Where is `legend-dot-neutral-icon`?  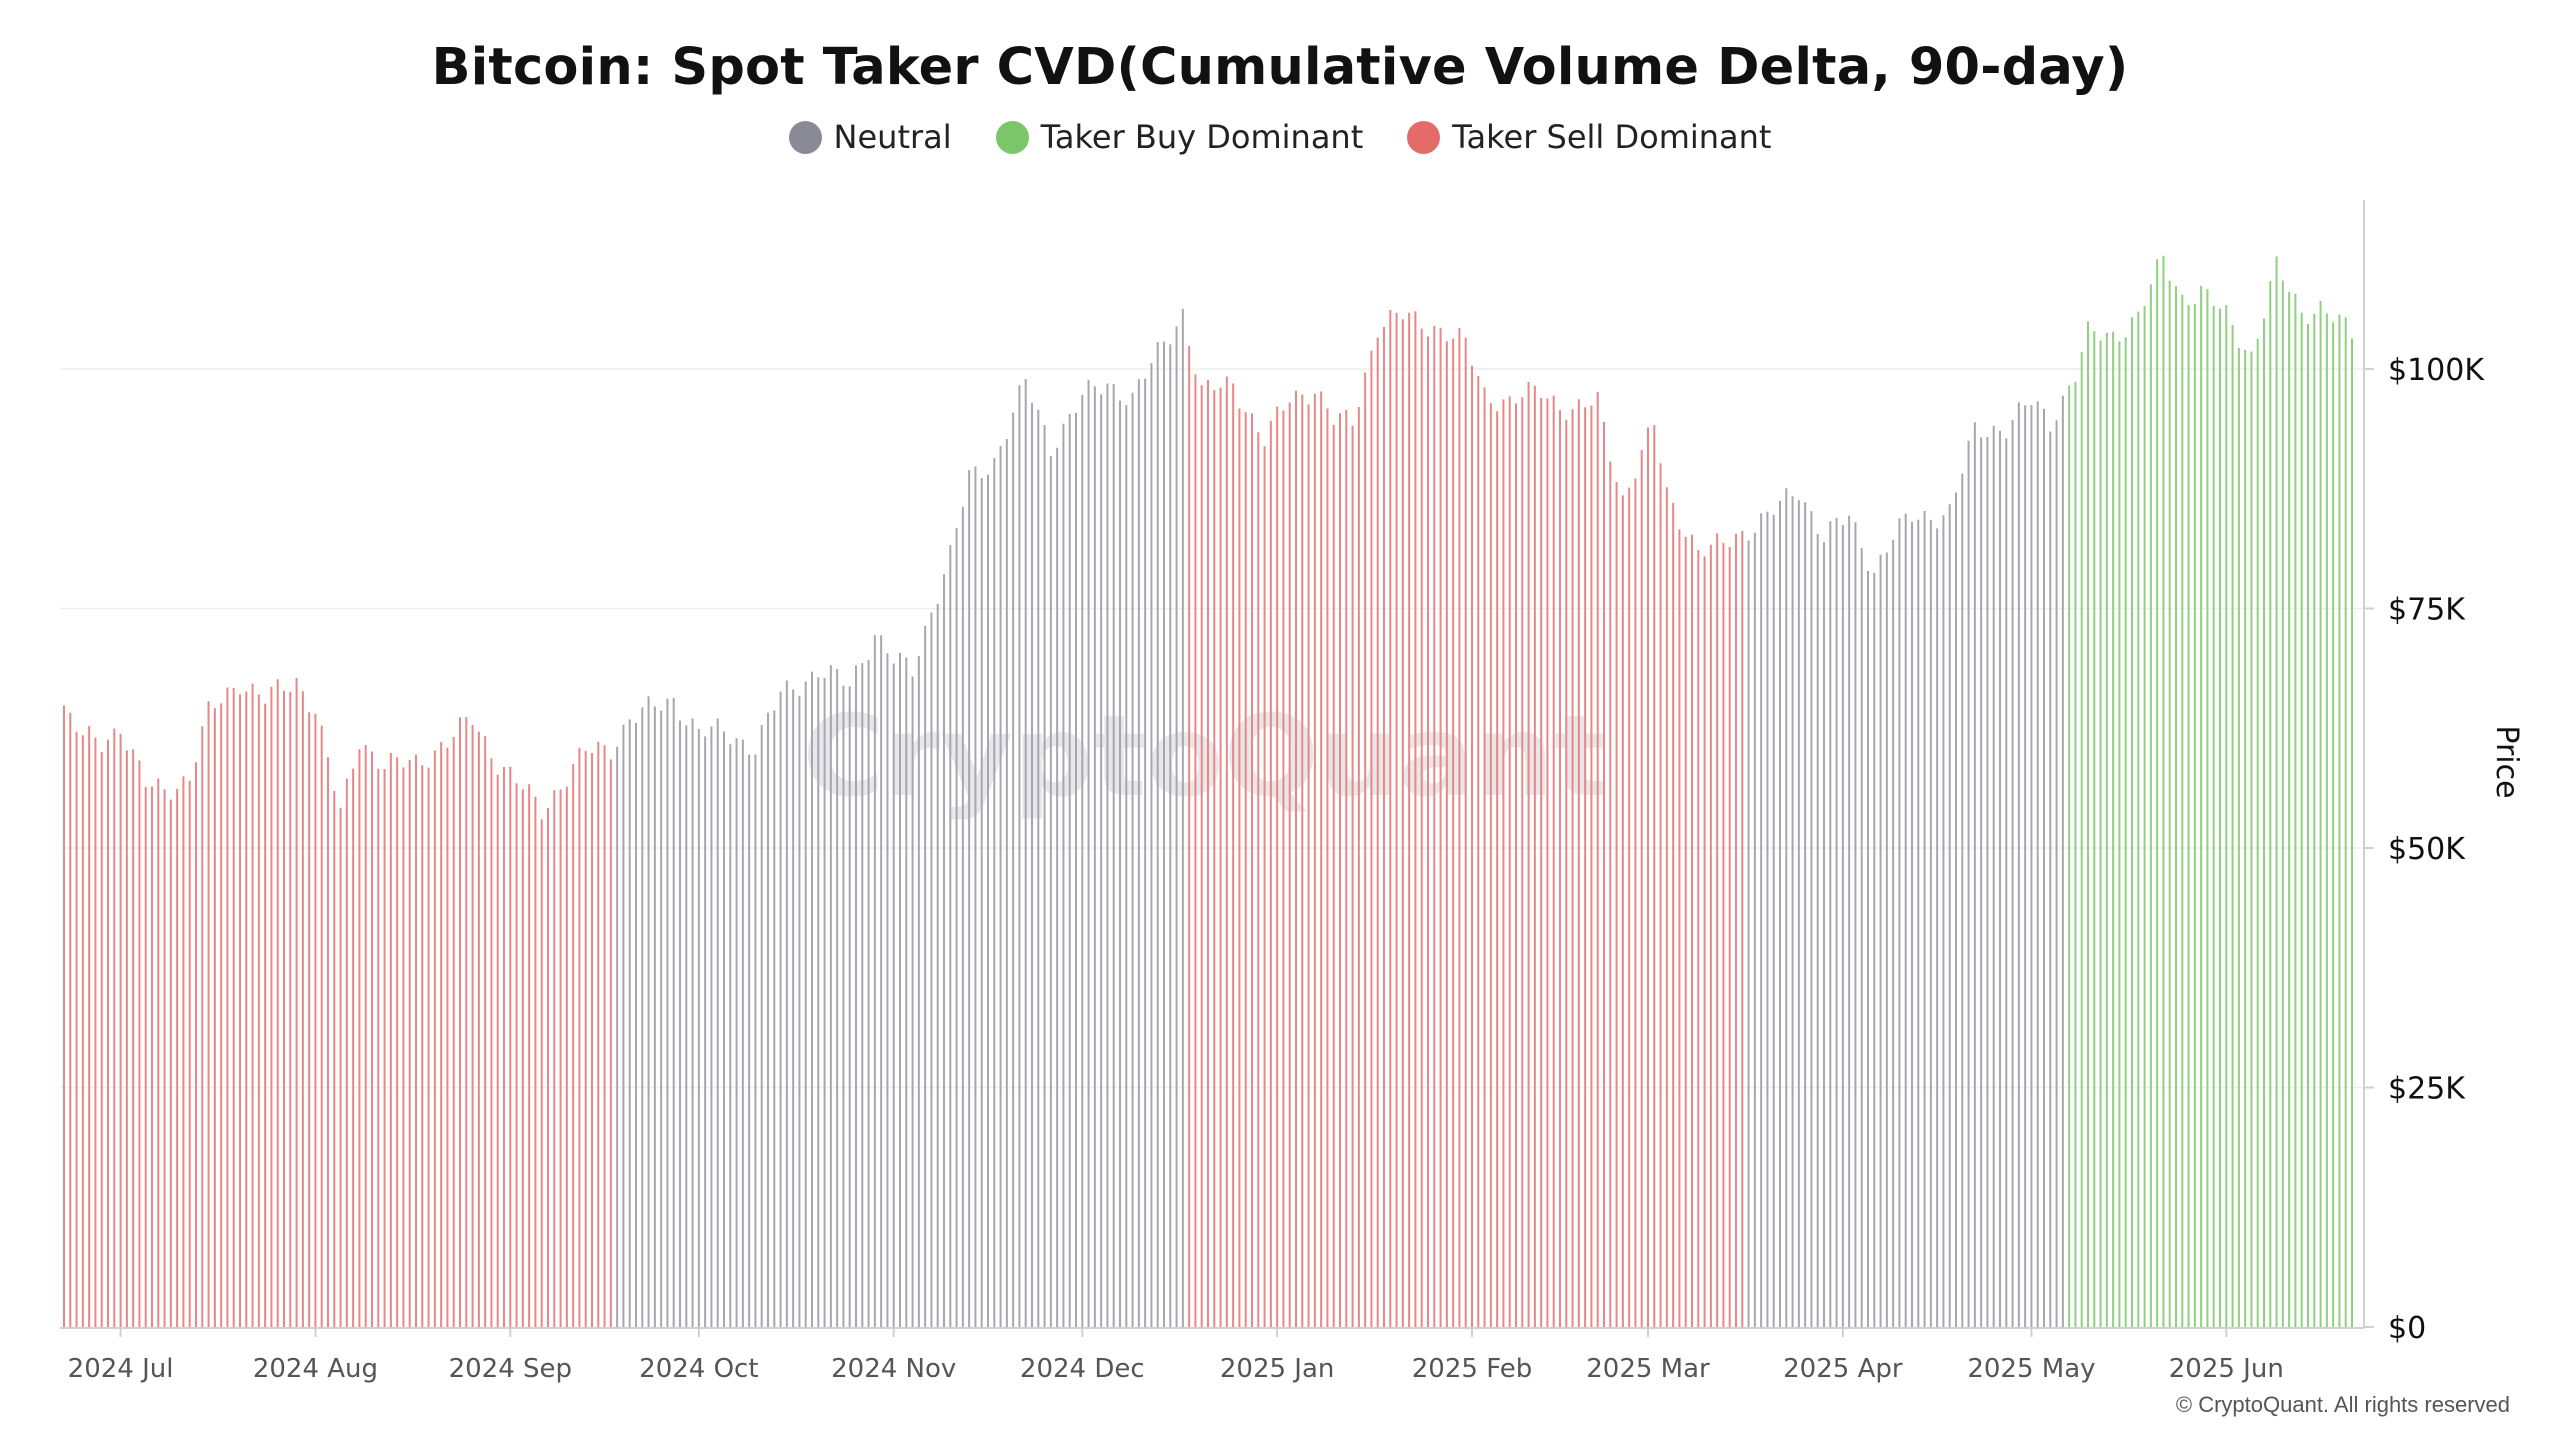 legend-dot-neutral-icon is located at coordinates (805, 137).